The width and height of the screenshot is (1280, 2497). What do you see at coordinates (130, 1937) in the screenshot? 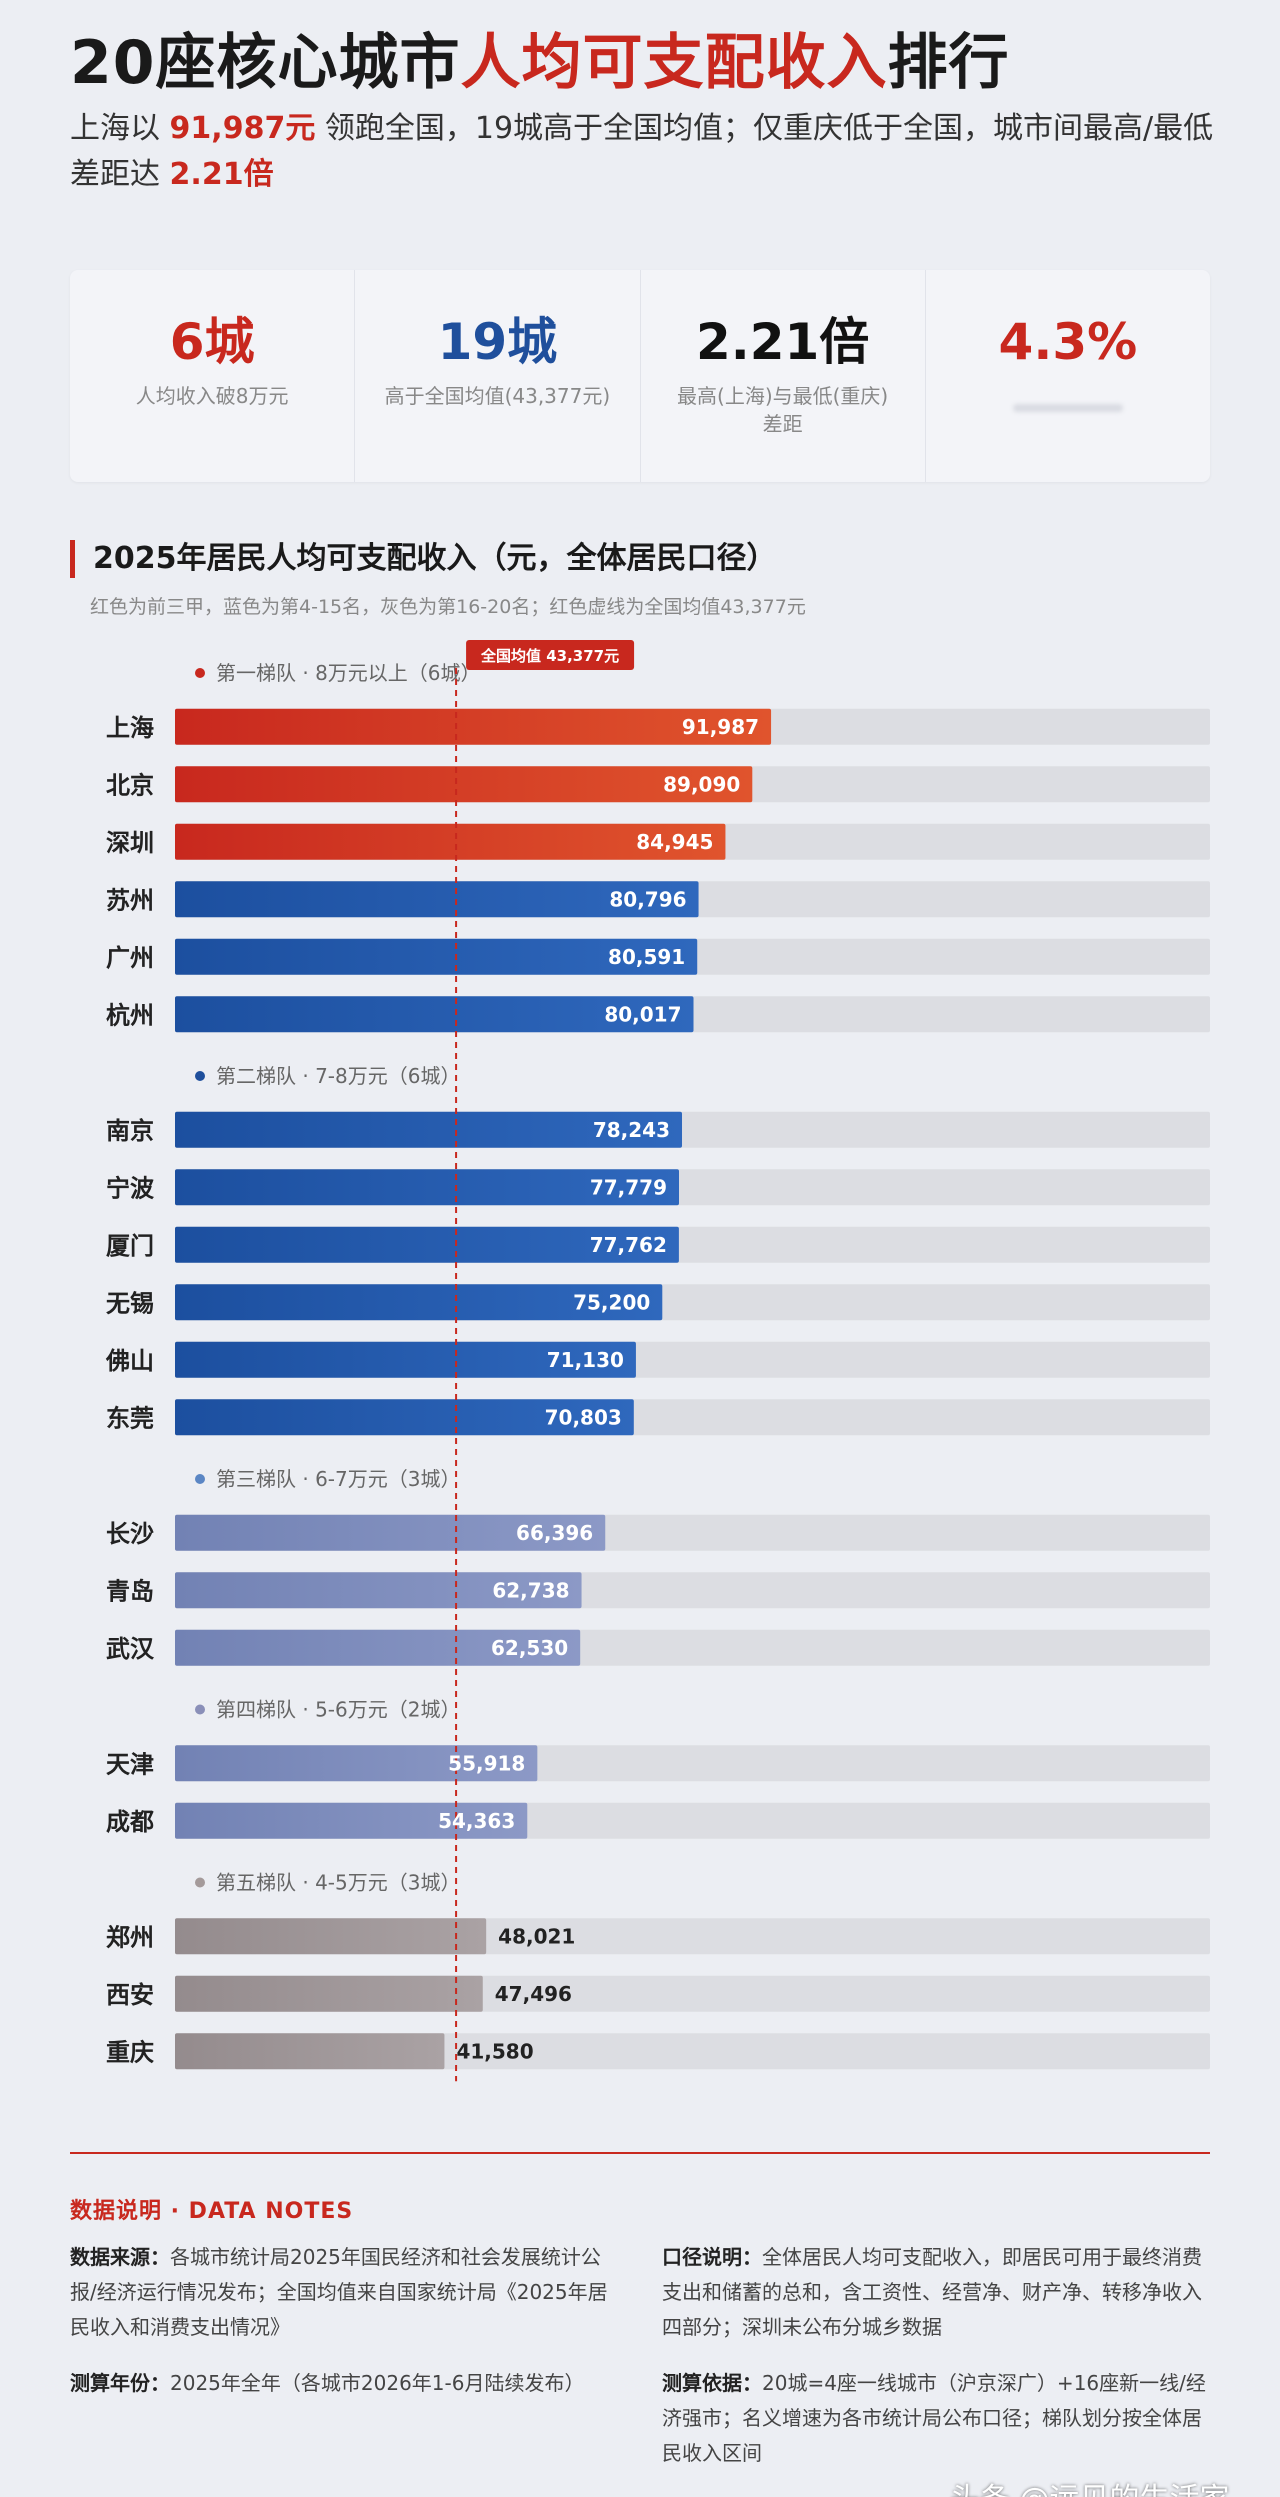
I see `city-label: 郑州` at bounding box center [130, 1937].